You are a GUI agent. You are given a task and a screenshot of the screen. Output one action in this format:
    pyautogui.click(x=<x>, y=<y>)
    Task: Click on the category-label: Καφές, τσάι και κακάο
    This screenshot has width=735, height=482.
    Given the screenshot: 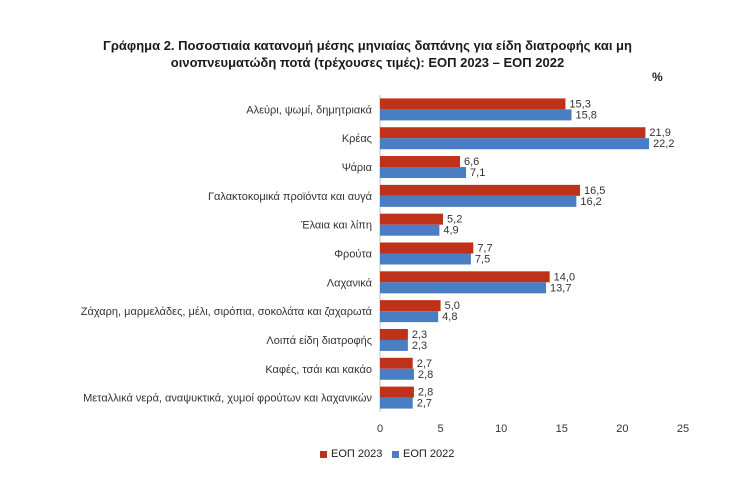 What is the action you would take?
    pyautogui.click(x=318, y=370)
    